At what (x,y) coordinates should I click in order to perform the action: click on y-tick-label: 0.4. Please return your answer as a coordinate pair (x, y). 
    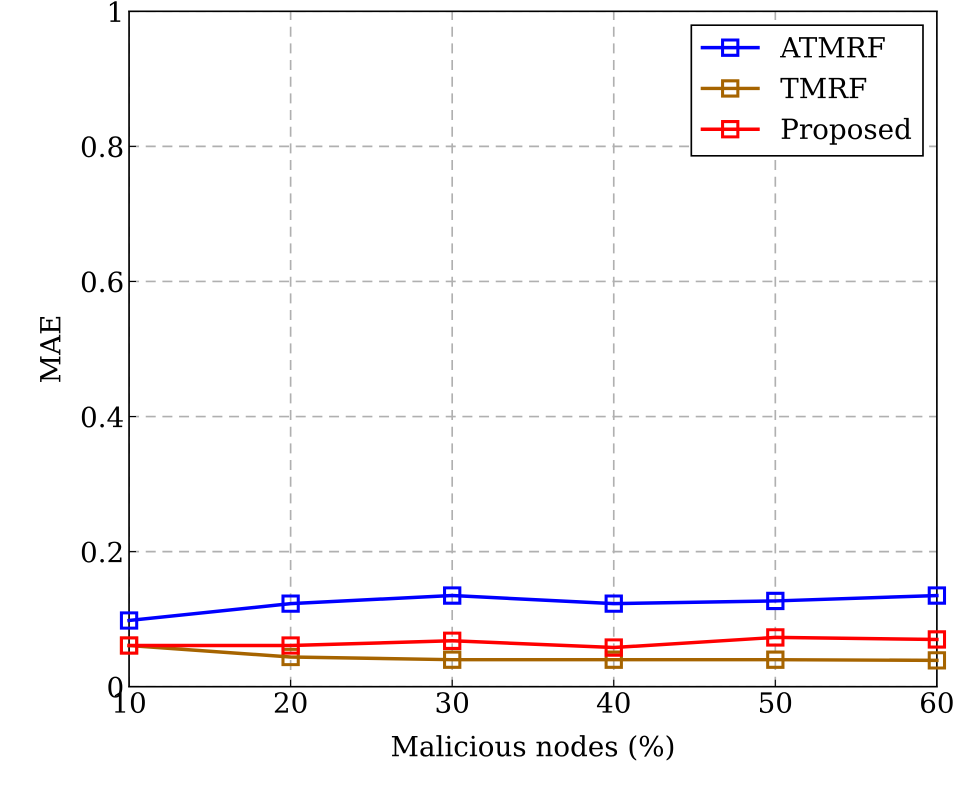
    Looking at the image, I should click on (102, 417).